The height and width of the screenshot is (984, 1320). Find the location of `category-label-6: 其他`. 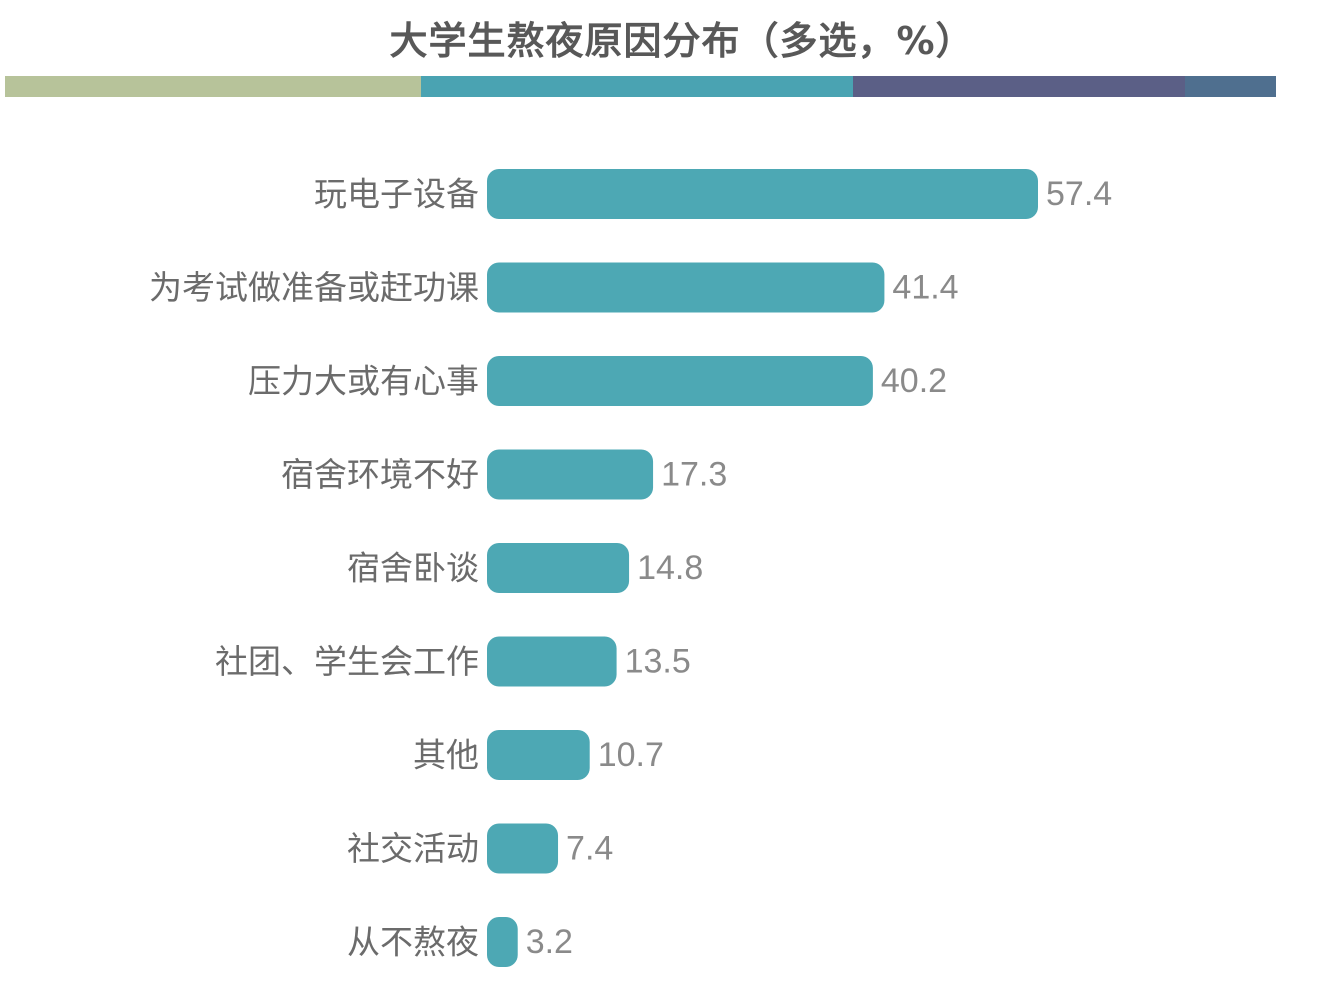

category-label-6: 其他 is located at coordinates (446, 755).